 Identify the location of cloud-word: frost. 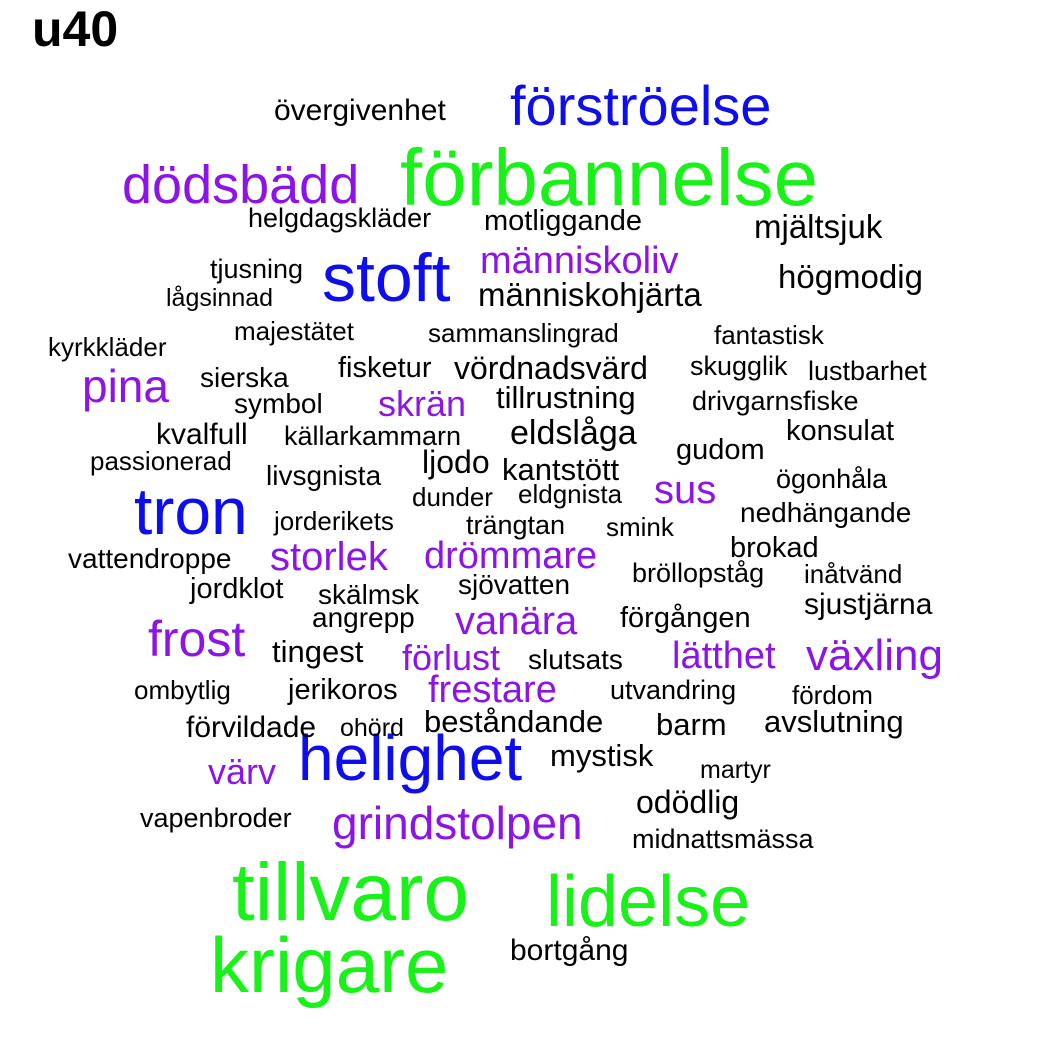
(197, 639).